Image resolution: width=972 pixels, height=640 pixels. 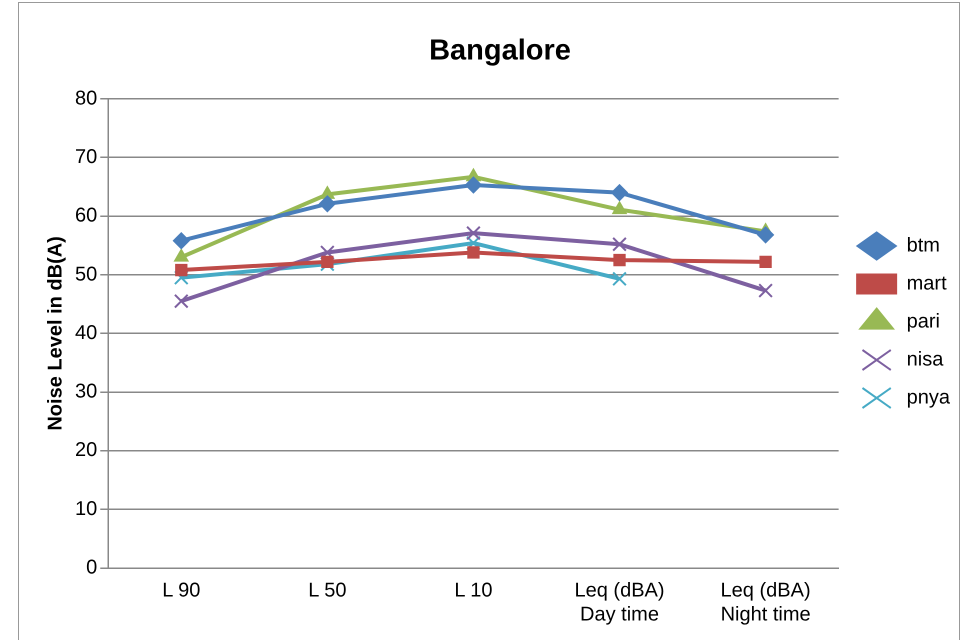 I want to click on x-tick-label: L 90, so click(x=181, y=591).